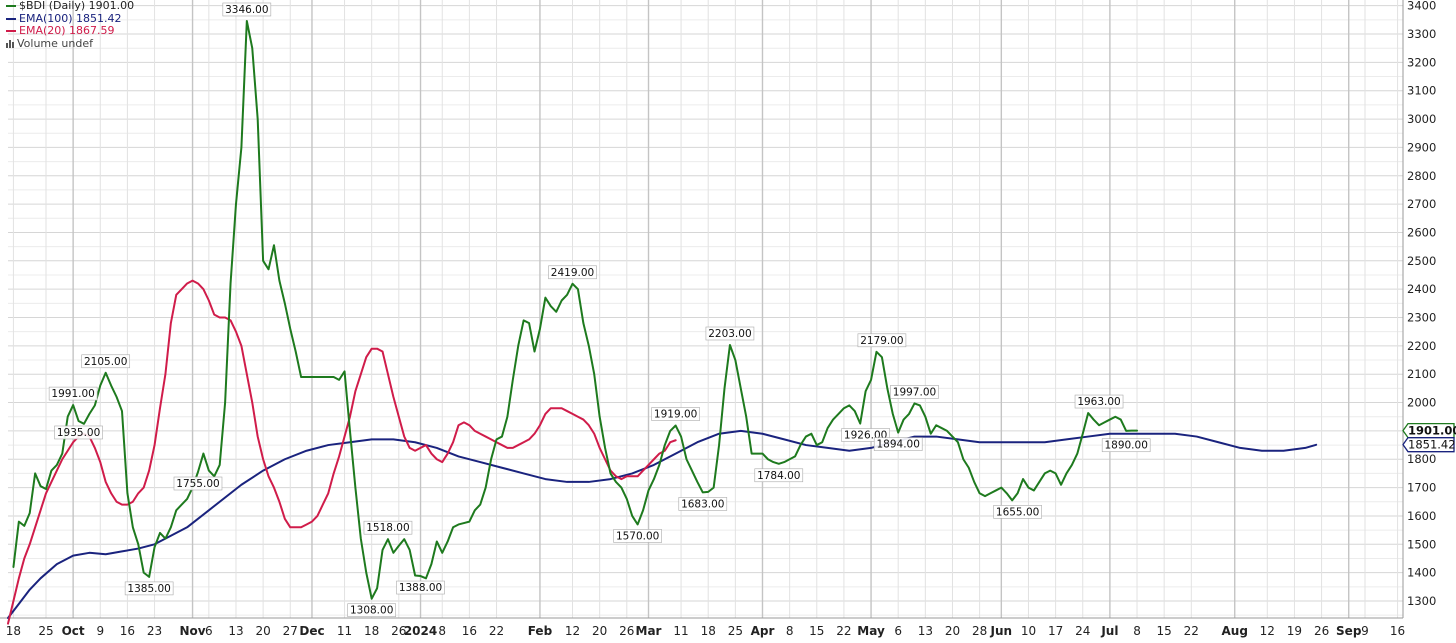 This screenshot has width=1456, height=643. I want to click on x-tick-label: Dec, so click(311, 631).